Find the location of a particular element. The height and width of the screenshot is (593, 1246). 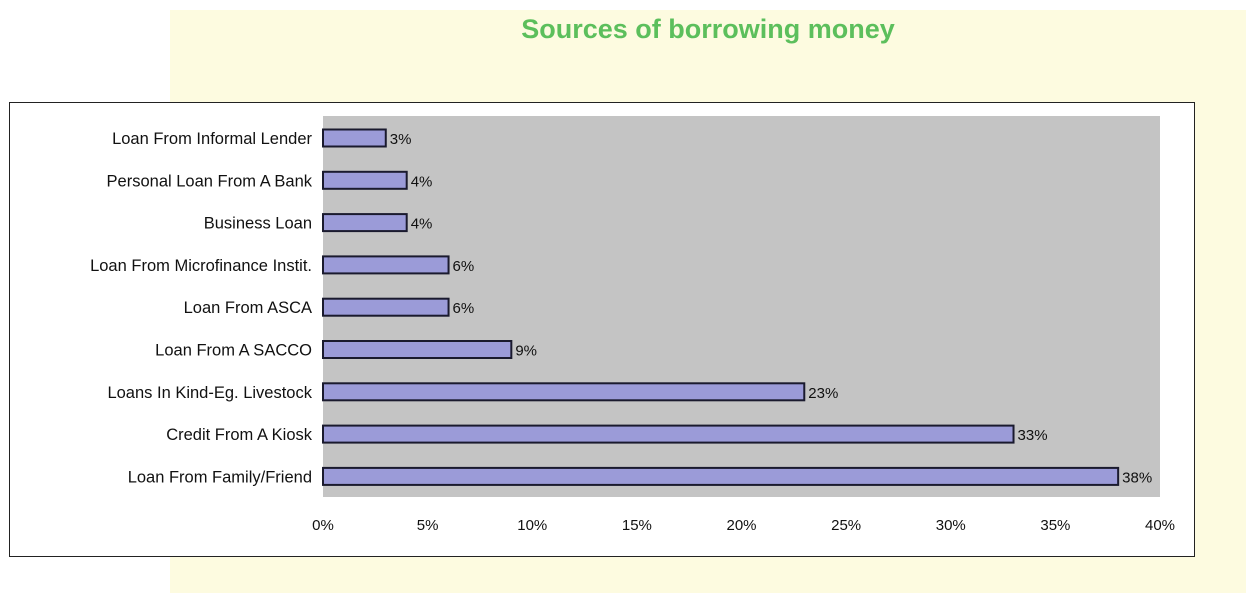

data-label: 23% is located at coordinates (823, 393).